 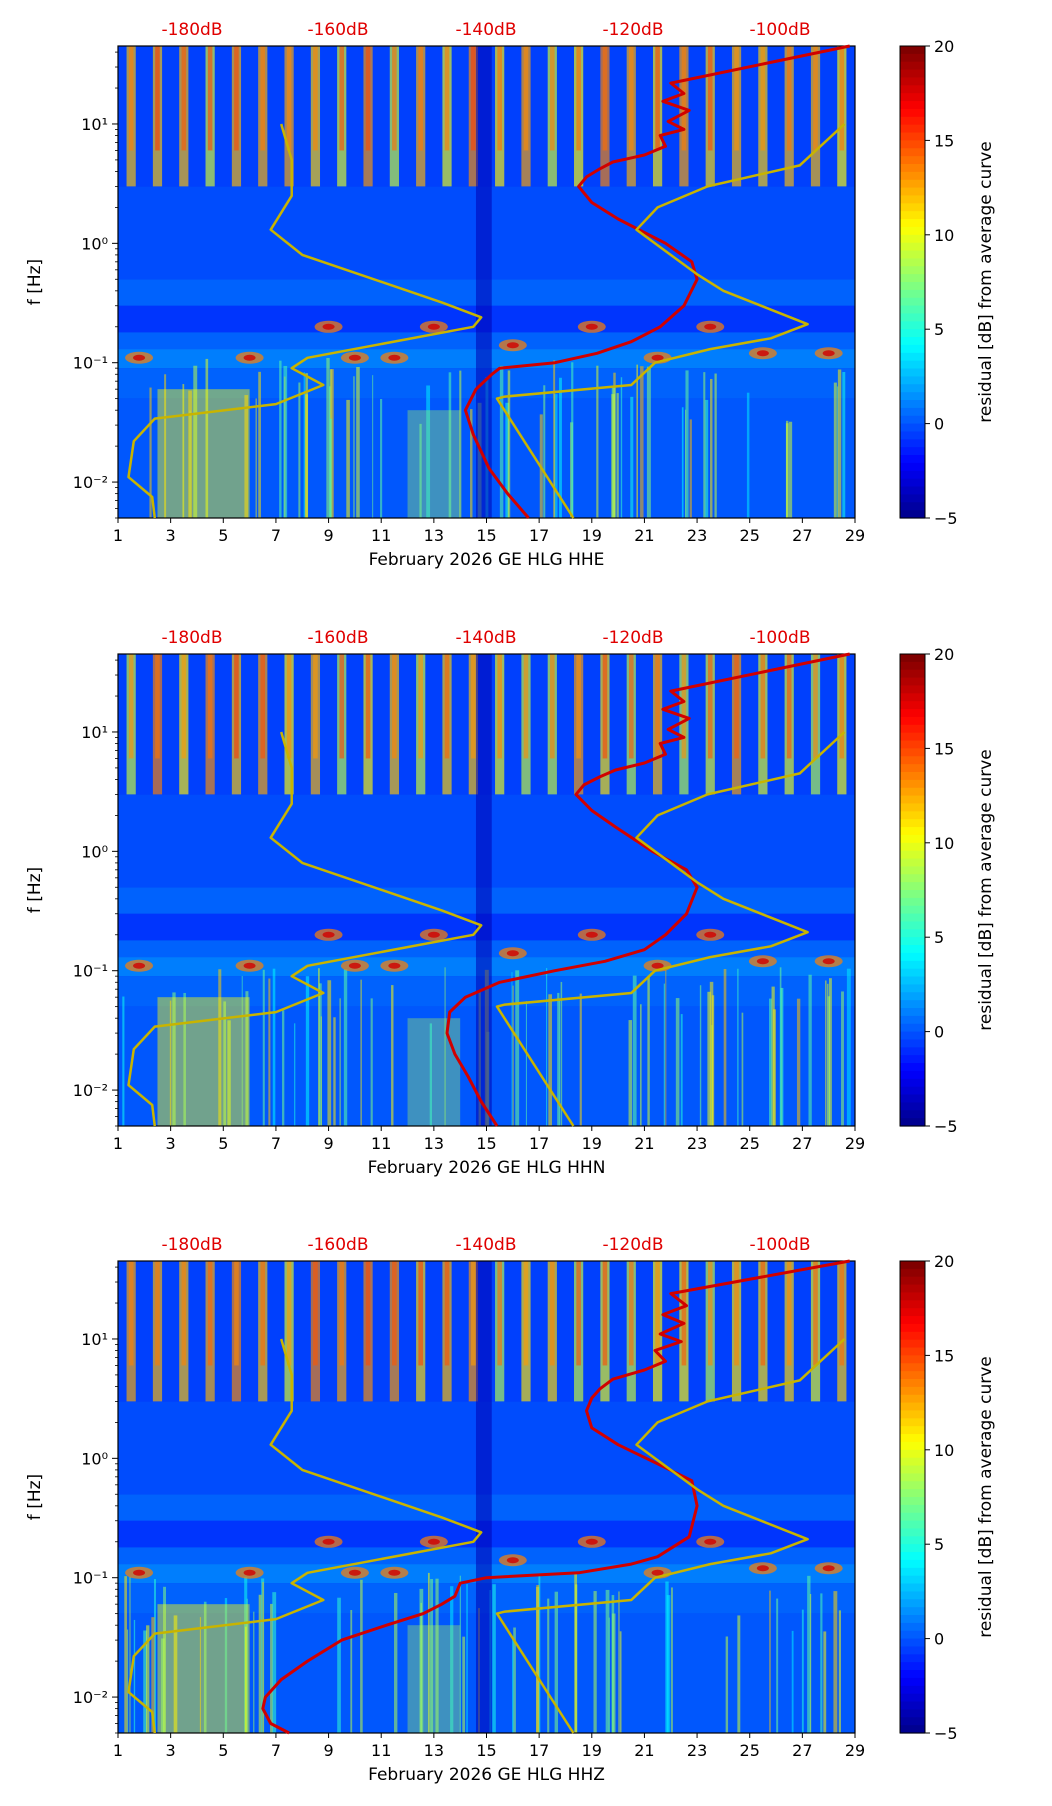 I want to click on x-axis-label: February 2026 GE HLG HHZ, so click(x=486, y=1775).